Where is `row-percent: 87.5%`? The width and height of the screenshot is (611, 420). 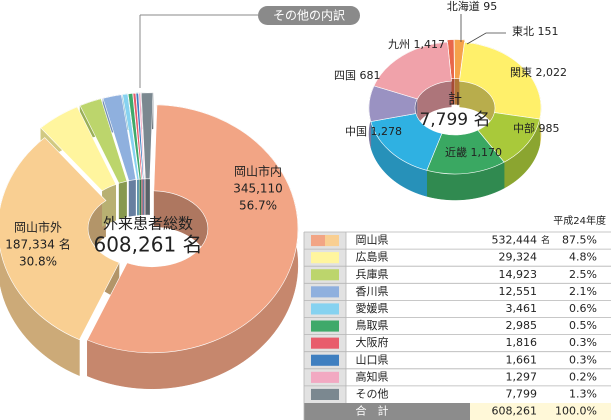
row-percent: 87.5% is located at coordinates (579, 240).